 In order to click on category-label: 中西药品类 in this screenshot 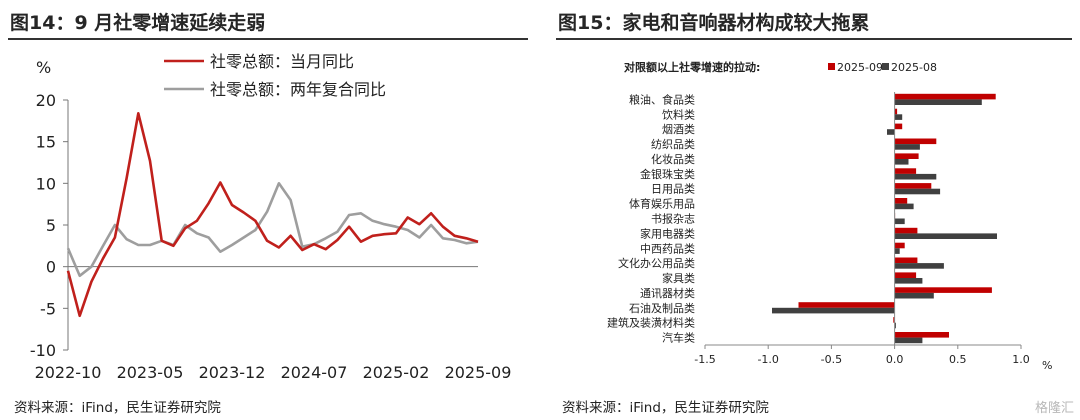, I will do `click(667, 248)`.